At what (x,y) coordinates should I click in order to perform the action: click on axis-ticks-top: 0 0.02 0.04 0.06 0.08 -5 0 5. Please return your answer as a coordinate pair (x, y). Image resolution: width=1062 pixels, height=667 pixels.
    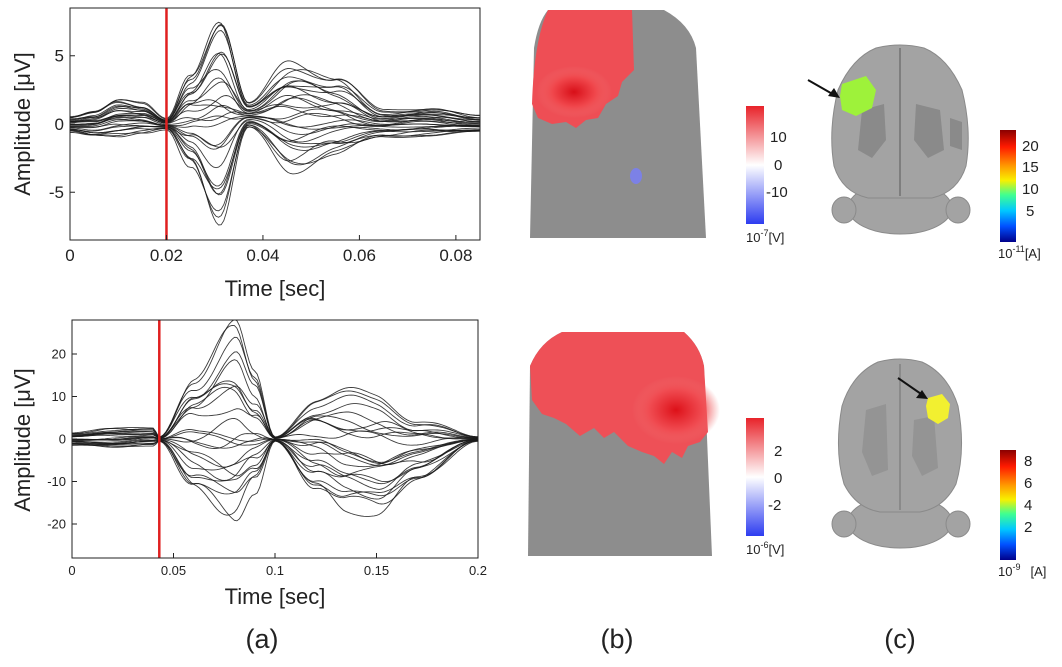
    Looking at the image, I should click on (261, 156).